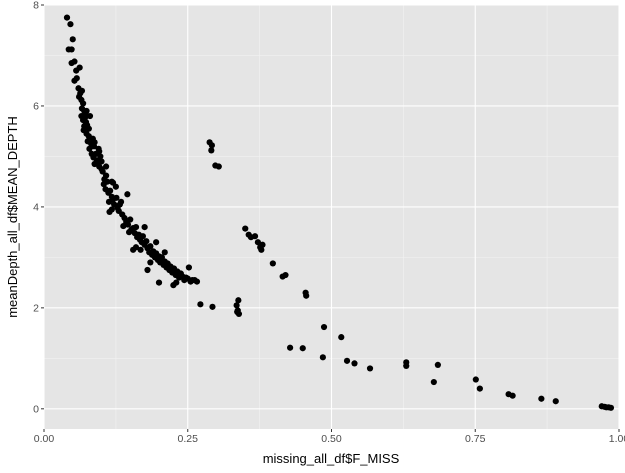  What do you see at coordinates (36, 106) in the screenshot?
I see `y-tick-label: 6` at bounding box center [36, 106].